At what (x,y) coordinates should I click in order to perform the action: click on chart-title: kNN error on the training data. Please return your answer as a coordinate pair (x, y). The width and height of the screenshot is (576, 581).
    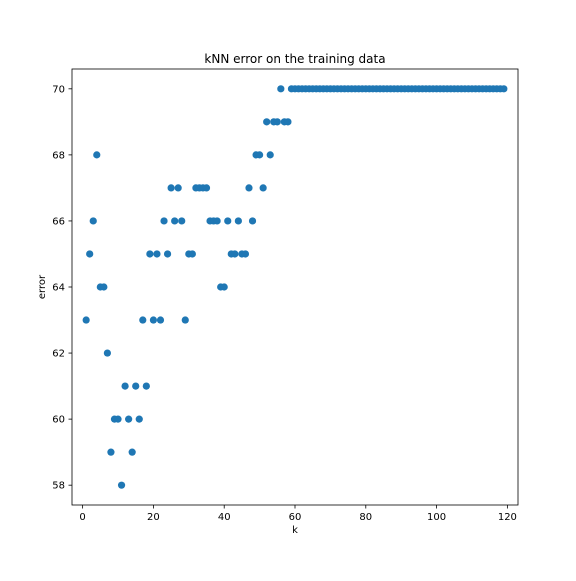
    Looking at the image, I should click on (294, 59).